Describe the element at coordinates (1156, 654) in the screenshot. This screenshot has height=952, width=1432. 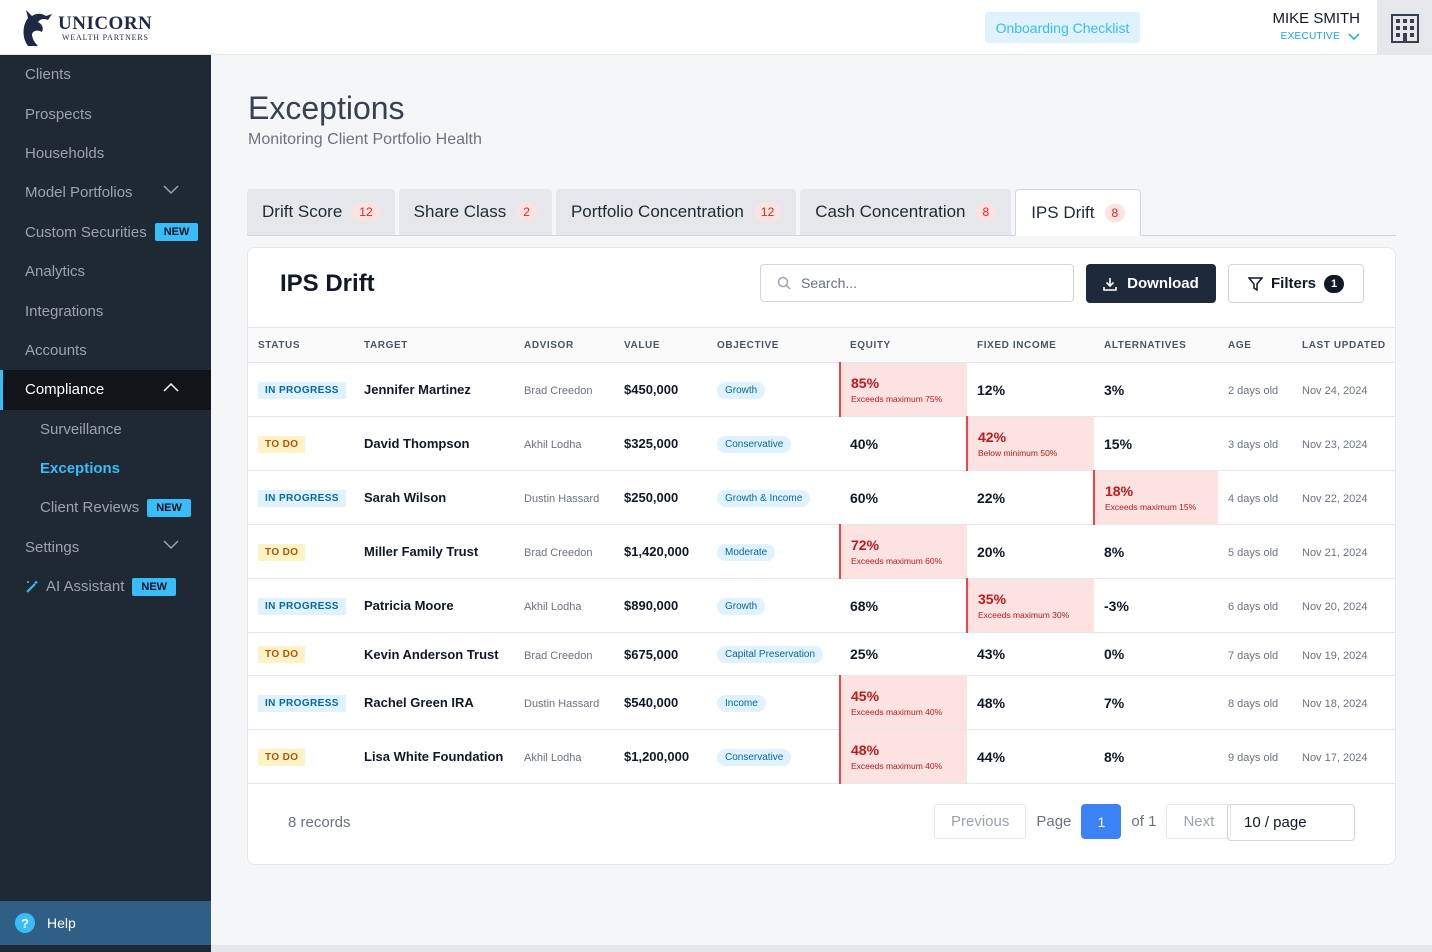
I see `alternatives-cell: 0%` at that location.